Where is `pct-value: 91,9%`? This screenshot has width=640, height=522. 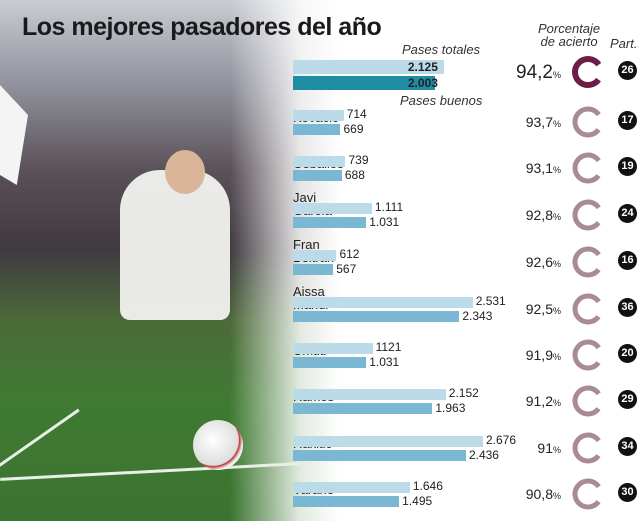
pct-value: 91,9% is located at coordinates (543, 355).